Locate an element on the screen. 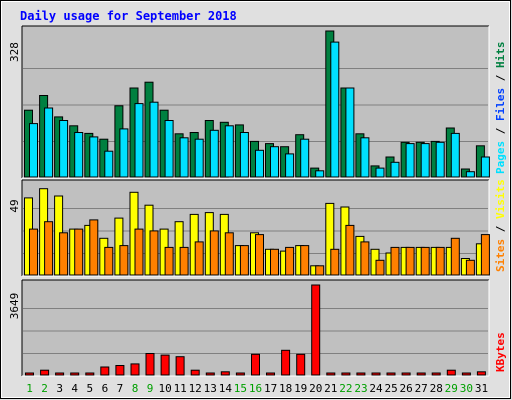 The width and height of the screenshot is (512, 400). x-axis-day-label: 31 is located at coordinates (481, 388).